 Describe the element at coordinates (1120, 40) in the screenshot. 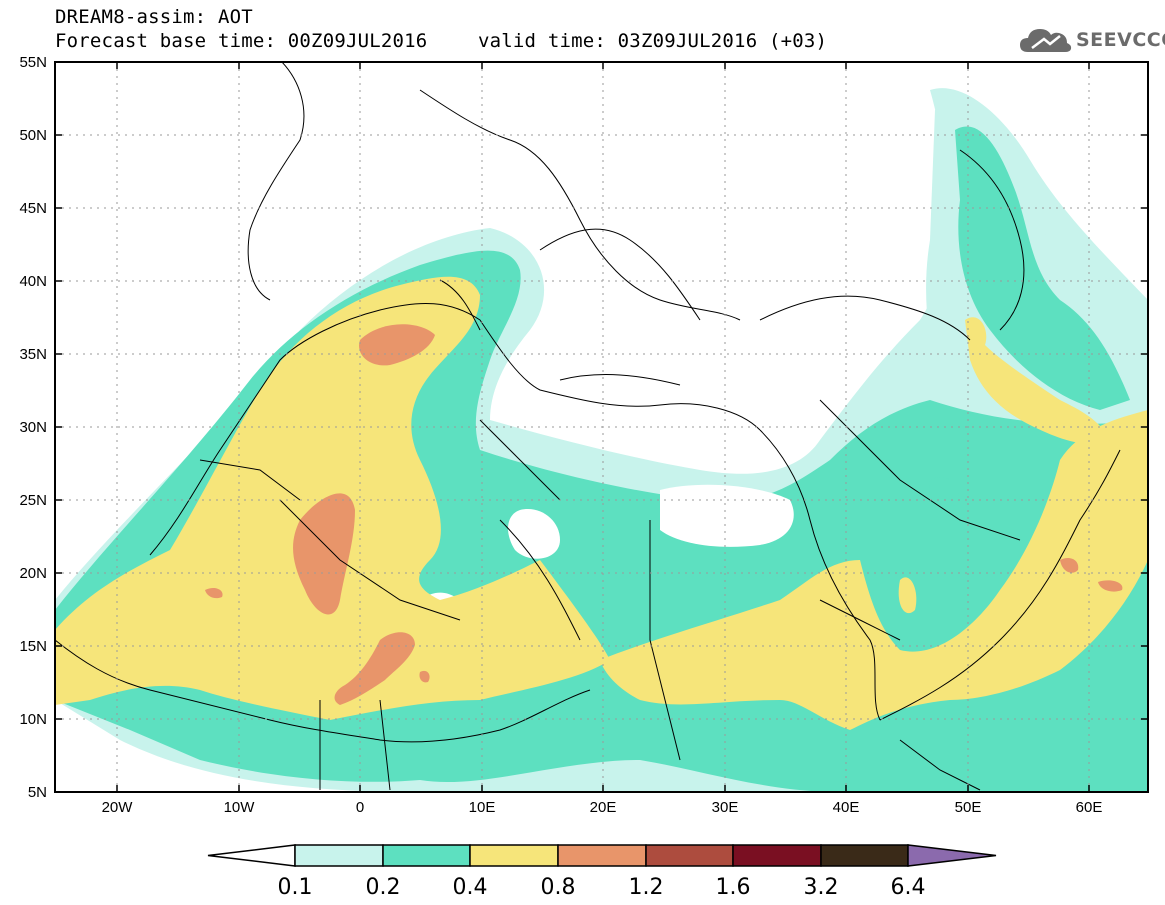

I see `logo-text: SEEVCCC` at that location.